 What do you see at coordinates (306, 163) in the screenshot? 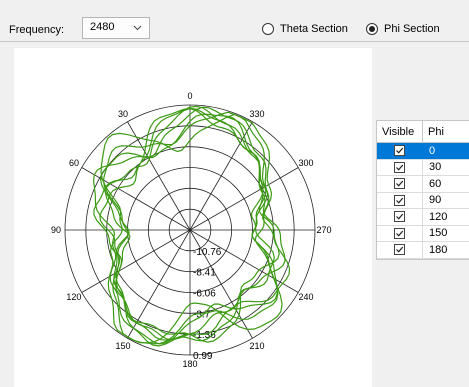
I see `angle-label: 300` at bounding box center [306, 163].